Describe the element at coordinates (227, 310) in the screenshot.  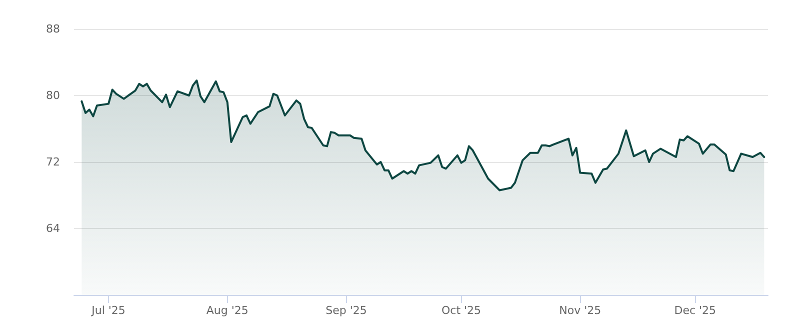
I see `x-tick-label: Aug '25` at that location.